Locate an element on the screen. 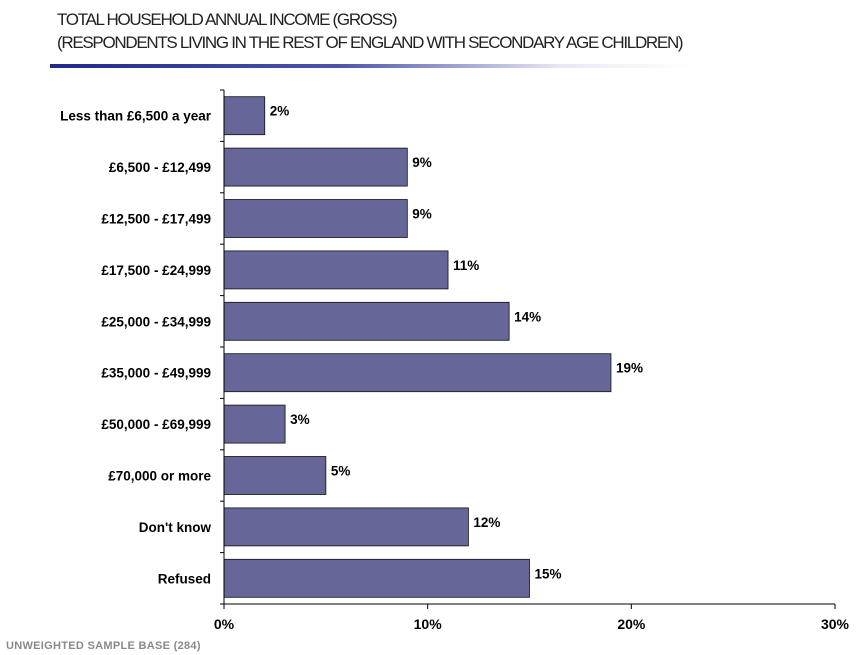 The image size is (856, 655). sample-base-note: UNWEIGHTED SAMPLE BASE (284) is located at coordinates (103, 646).